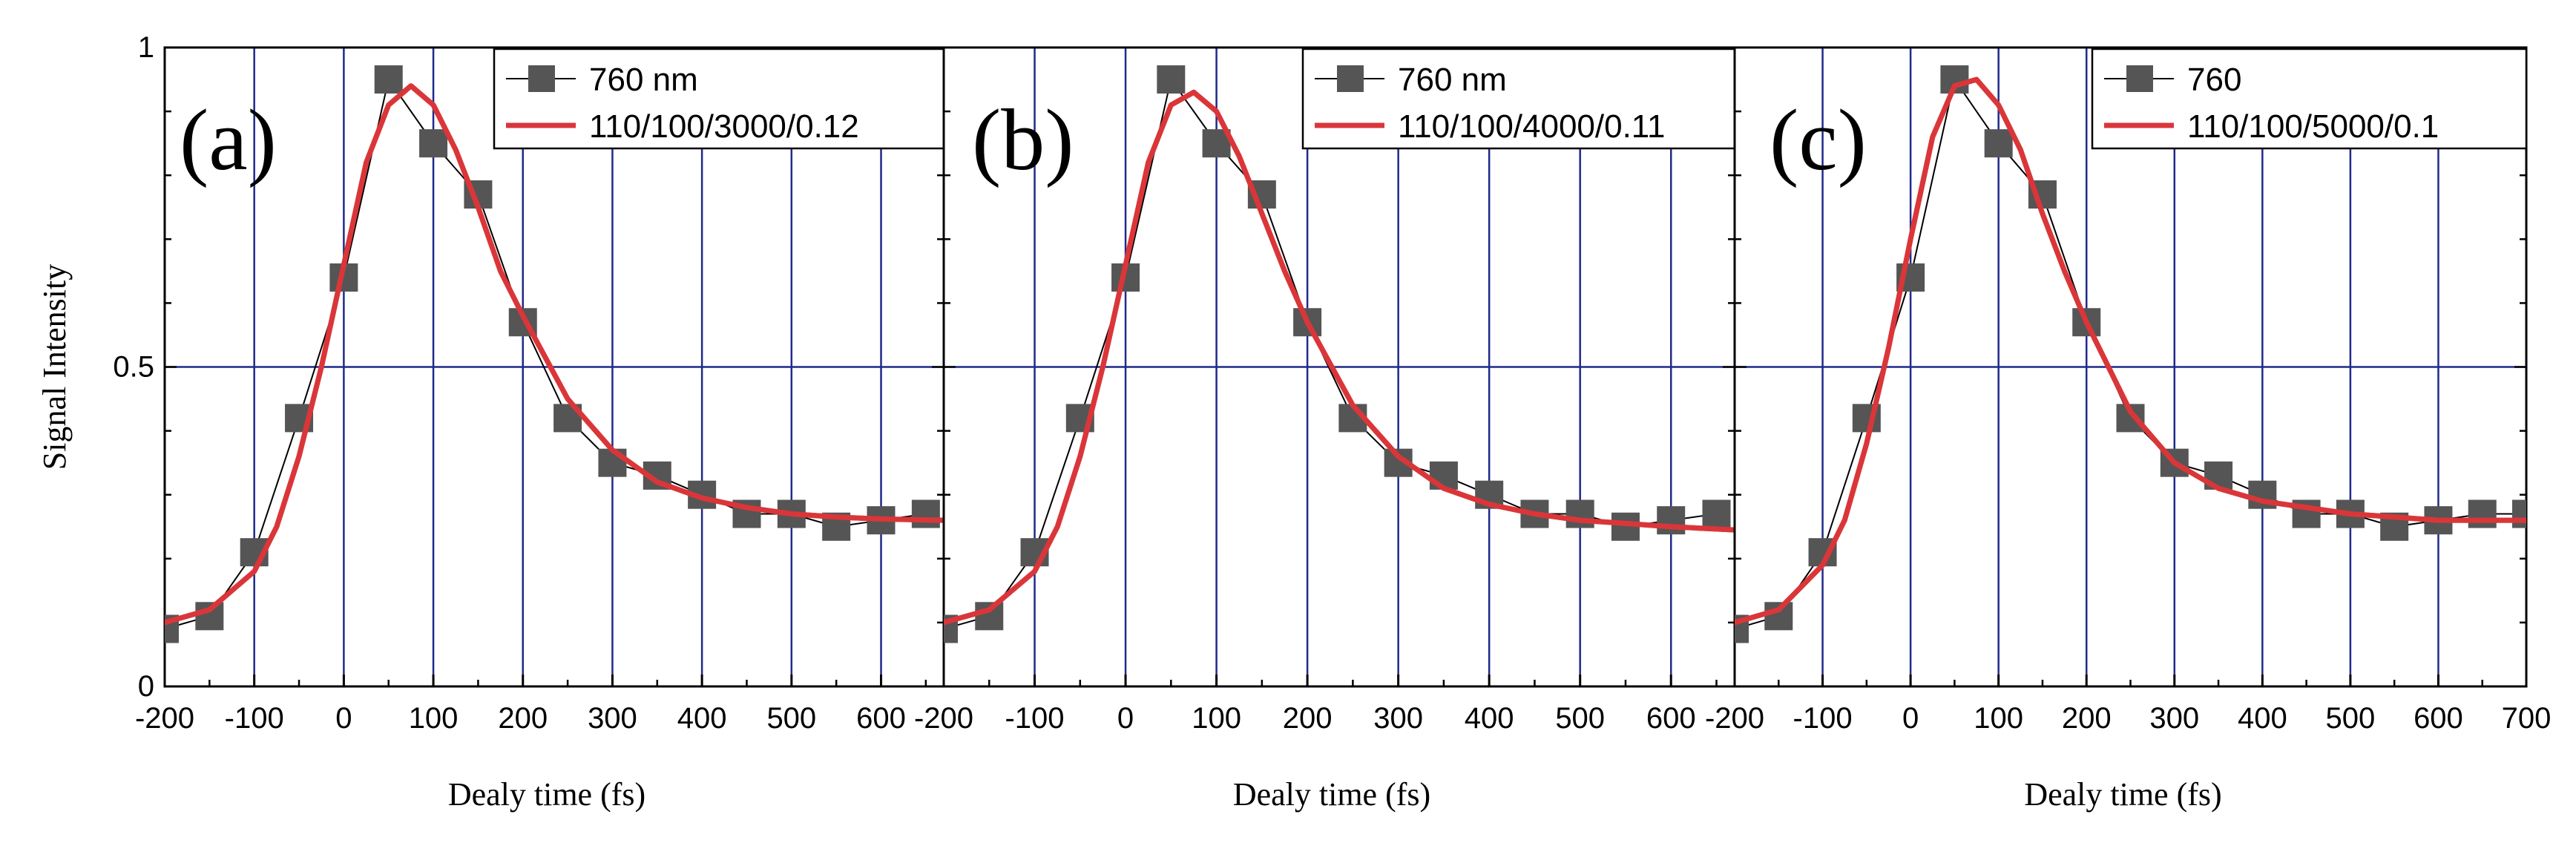 The height and width of the screenshot is (843, 2576). Describe the element at coordinates (2214, 80) in the screenshot. I see `legend-label-data: 760` at that location.